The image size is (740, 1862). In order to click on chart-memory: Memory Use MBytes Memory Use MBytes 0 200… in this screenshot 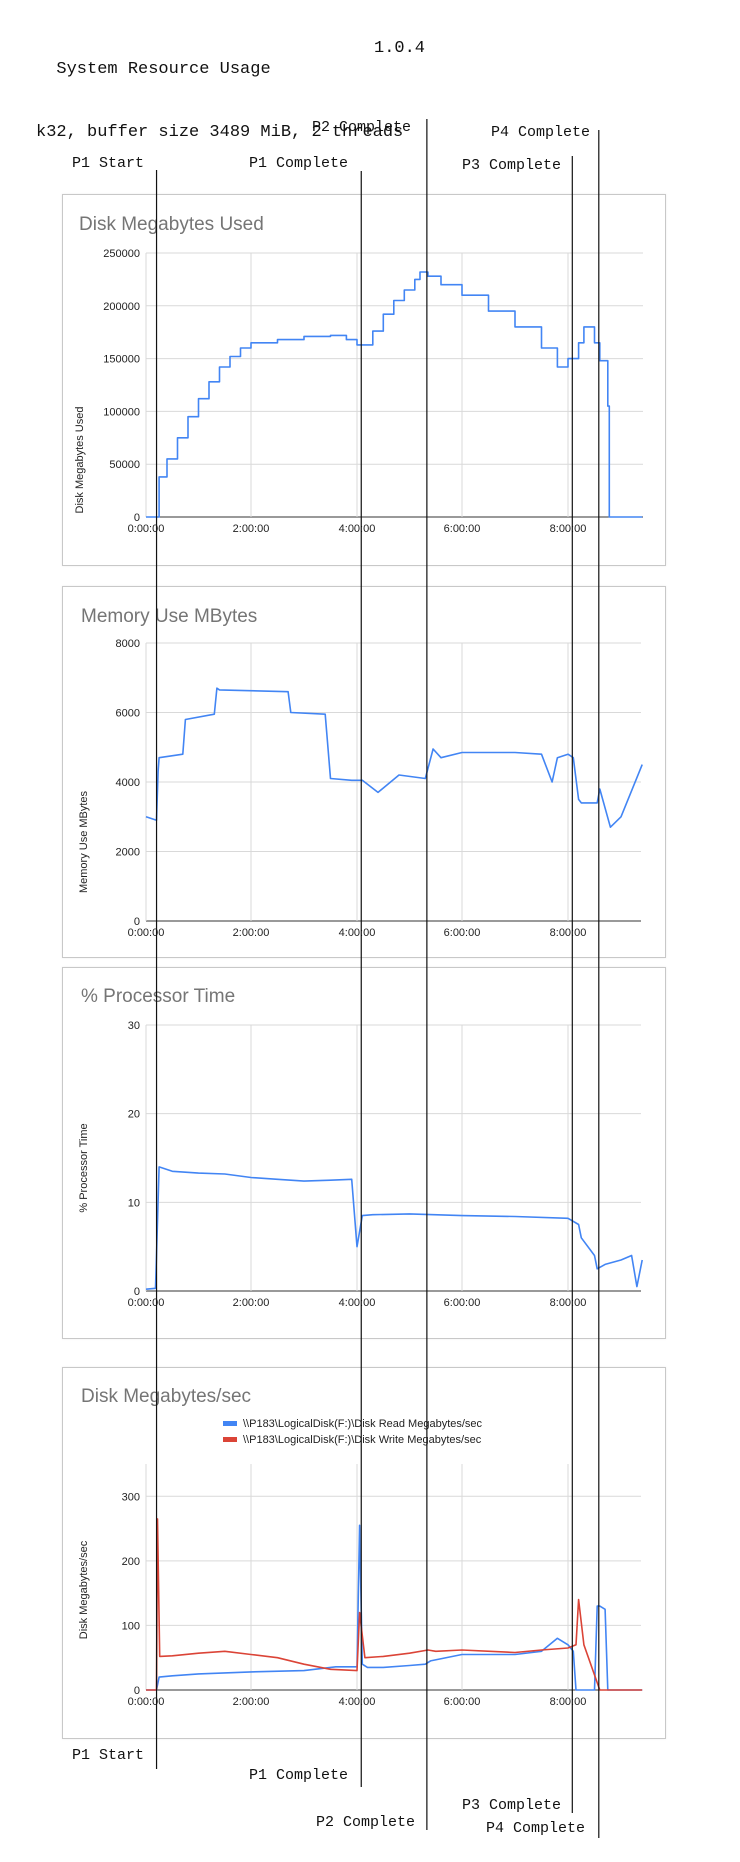, I will do `click(360, 772)`.